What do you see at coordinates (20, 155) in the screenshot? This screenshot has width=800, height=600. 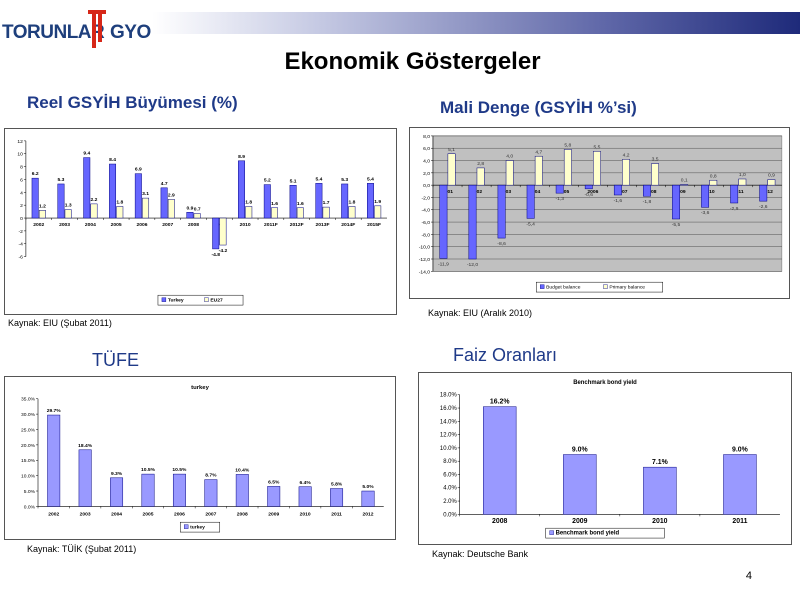 I see `y-tick-label: 10` at bounding box center [20, 155].